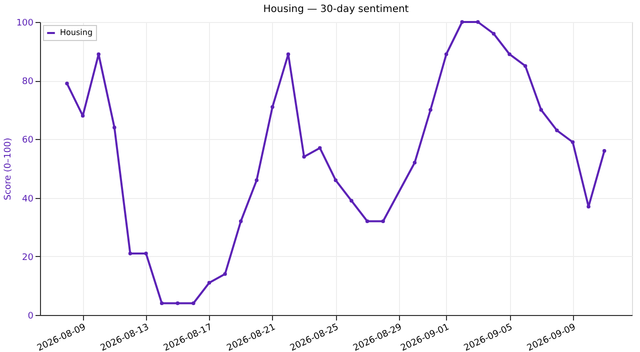  I want to click on y-tick-label: 60, so click(28, 141).